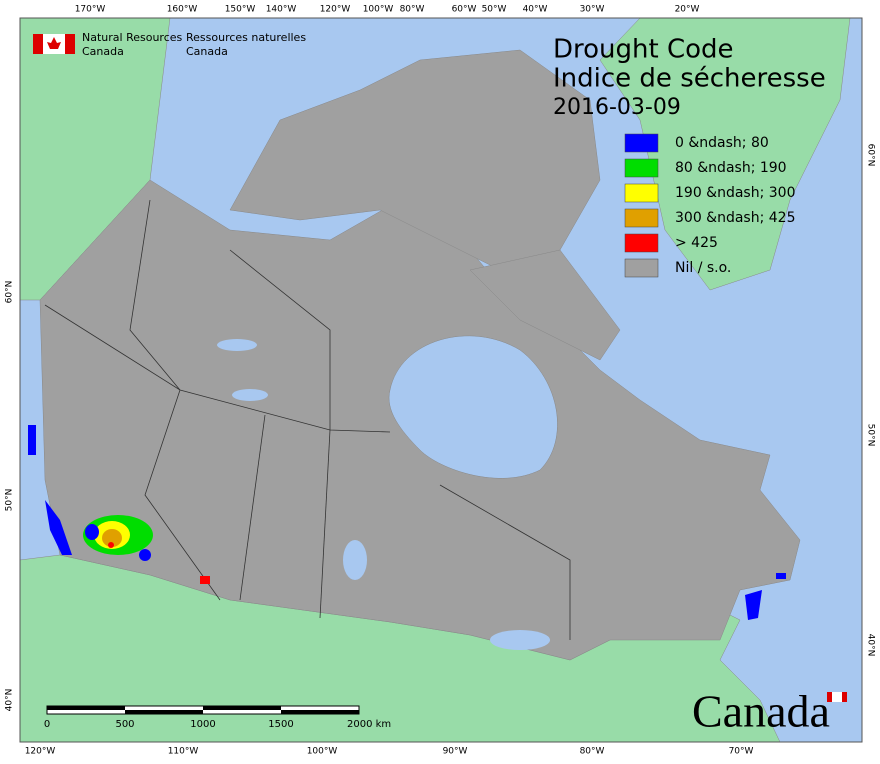  Describe the element at coordinates (183, 752) in the screenshot. I see `longitude-label: 110°W` at that location.